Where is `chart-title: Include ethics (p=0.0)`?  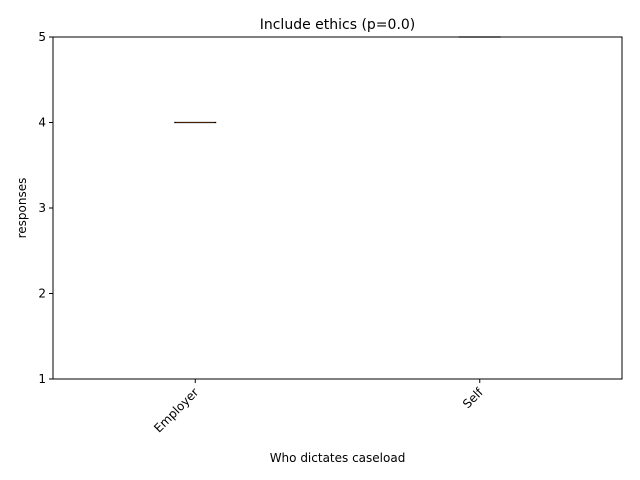
chart-title: Include ethics (p=0.0) is located at coordinates (338, 25).